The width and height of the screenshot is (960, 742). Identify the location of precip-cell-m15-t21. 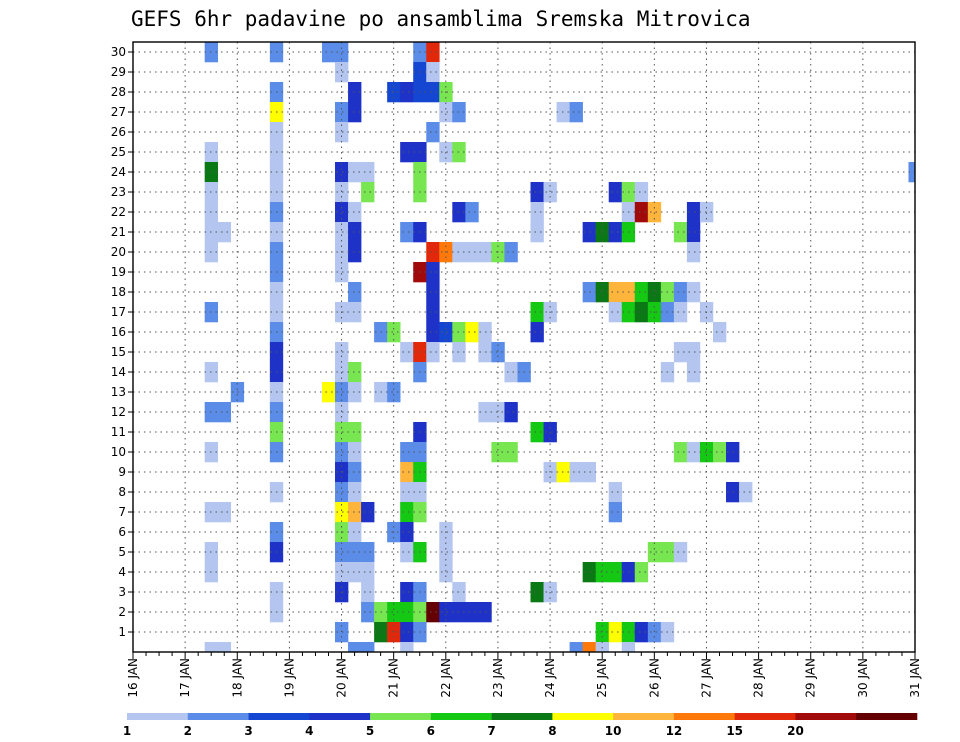
(407, 352).